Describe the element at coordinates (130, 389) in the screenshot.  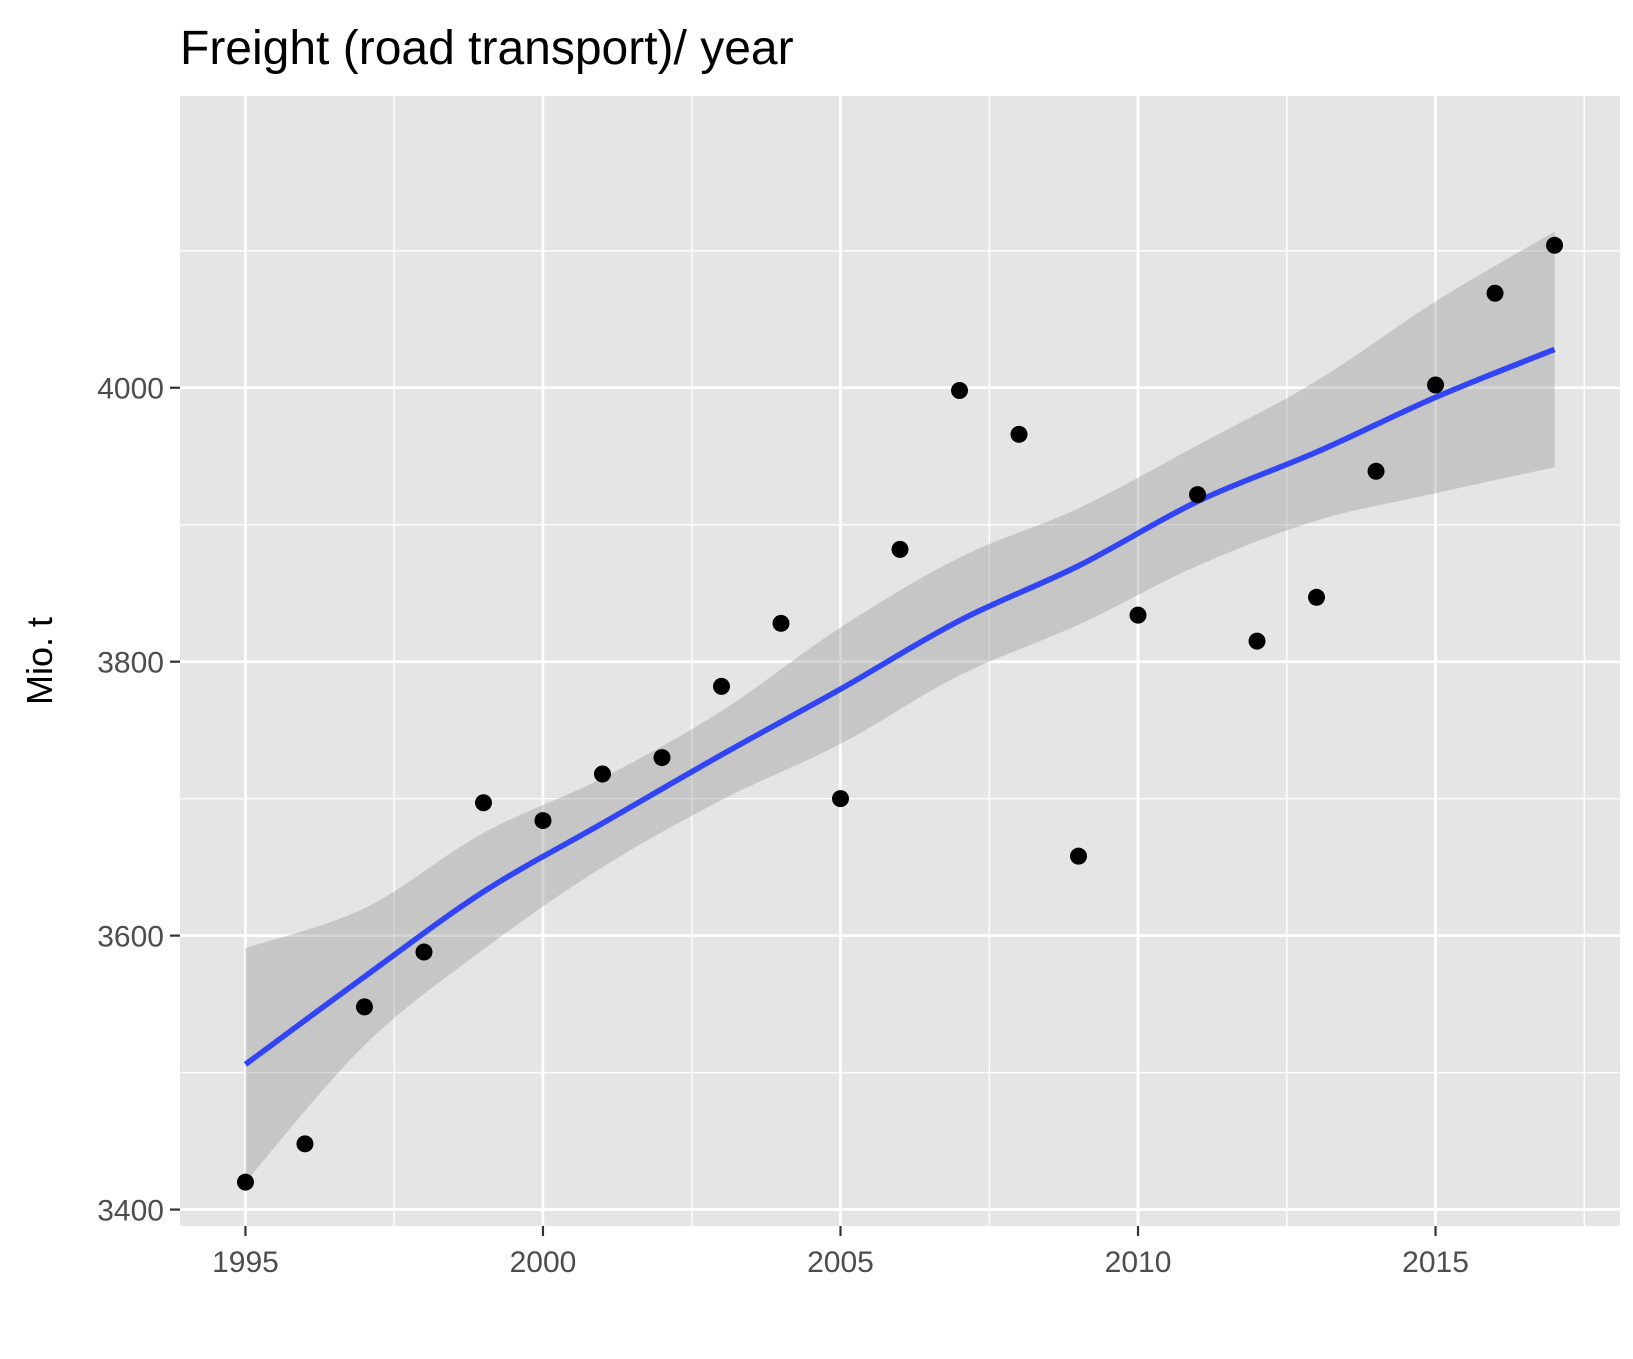
I see `y-tick-label: 4000` at that location.